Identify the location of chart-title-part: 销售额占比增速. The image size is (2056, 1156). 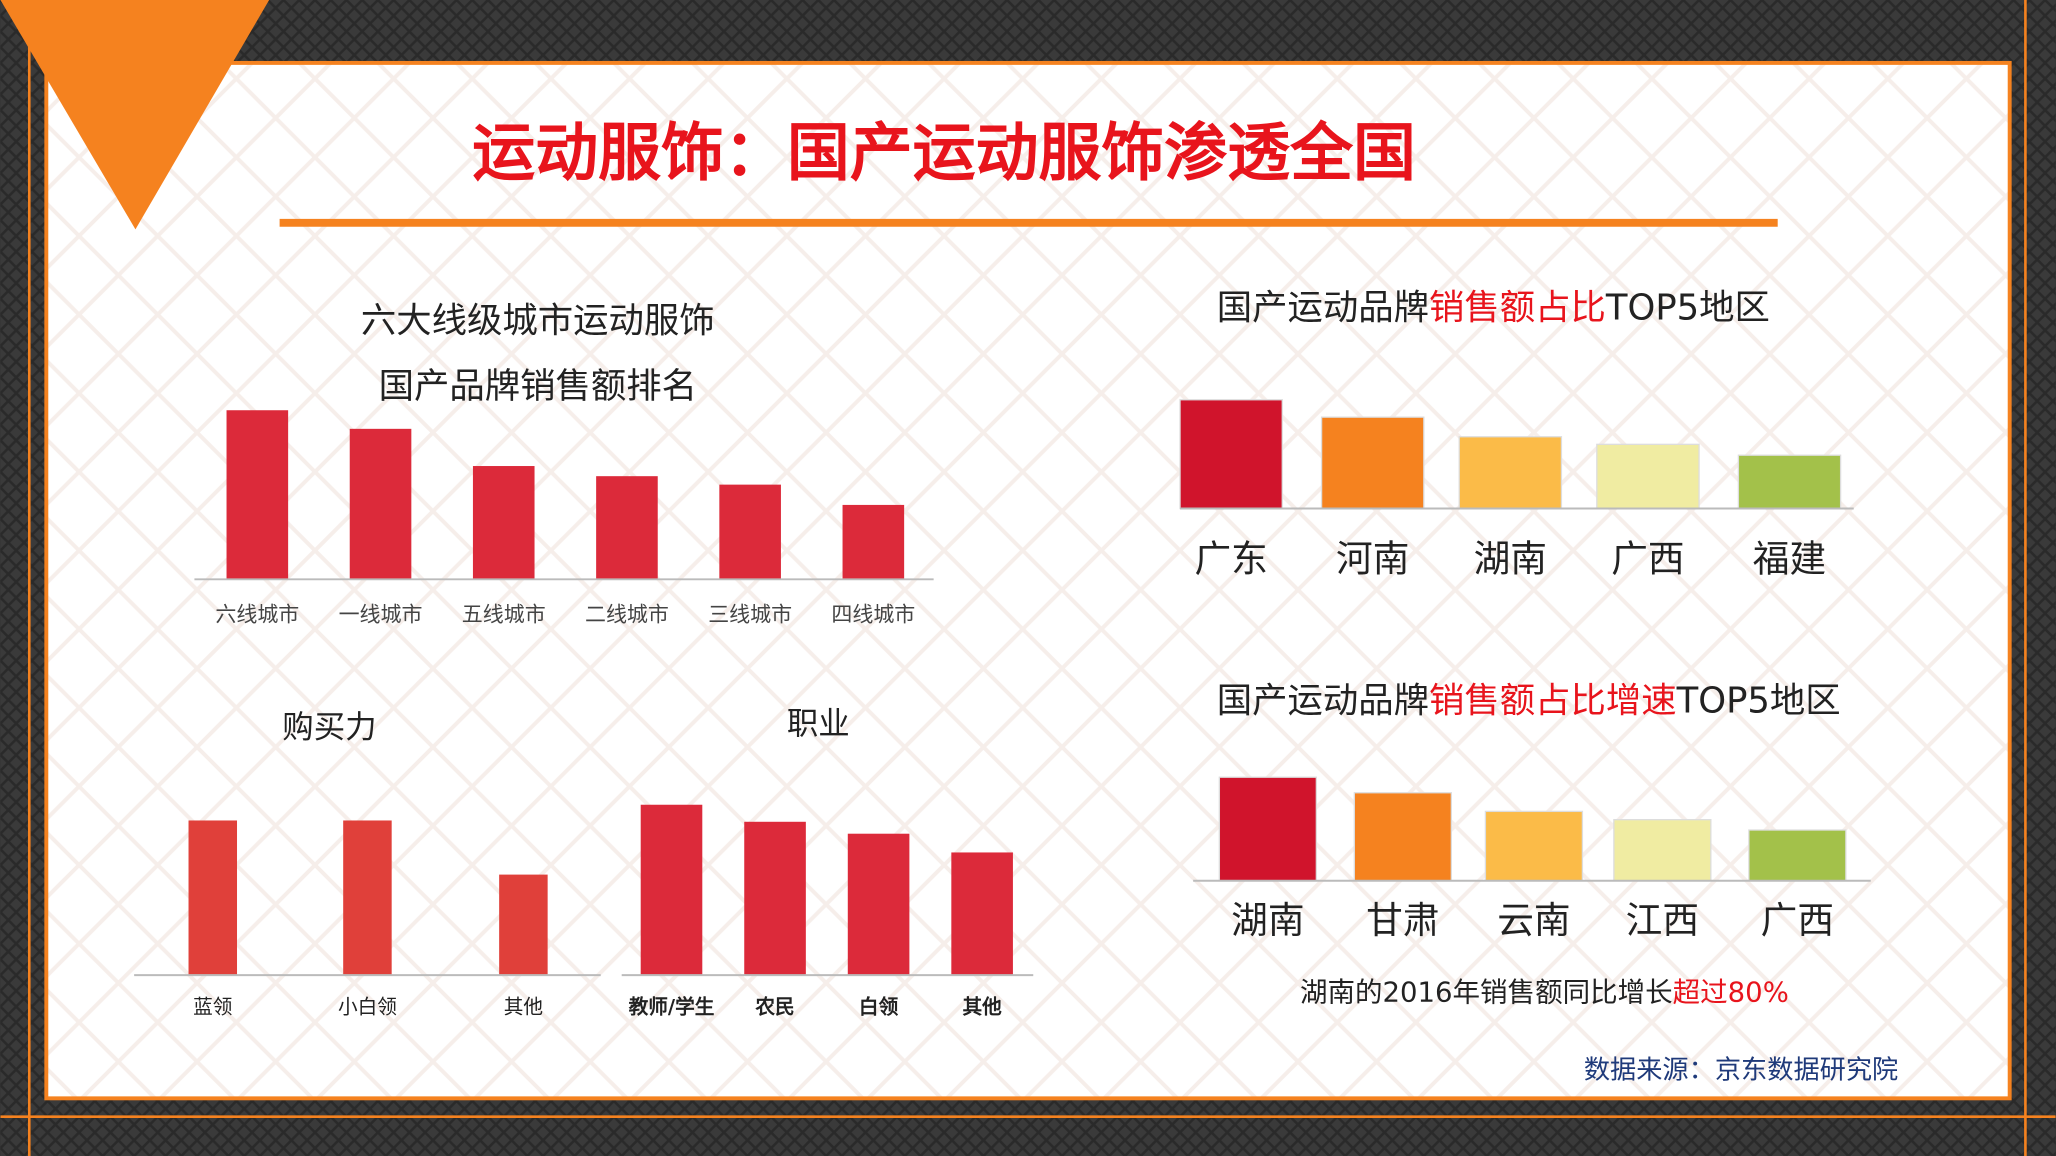
(1553, 701).